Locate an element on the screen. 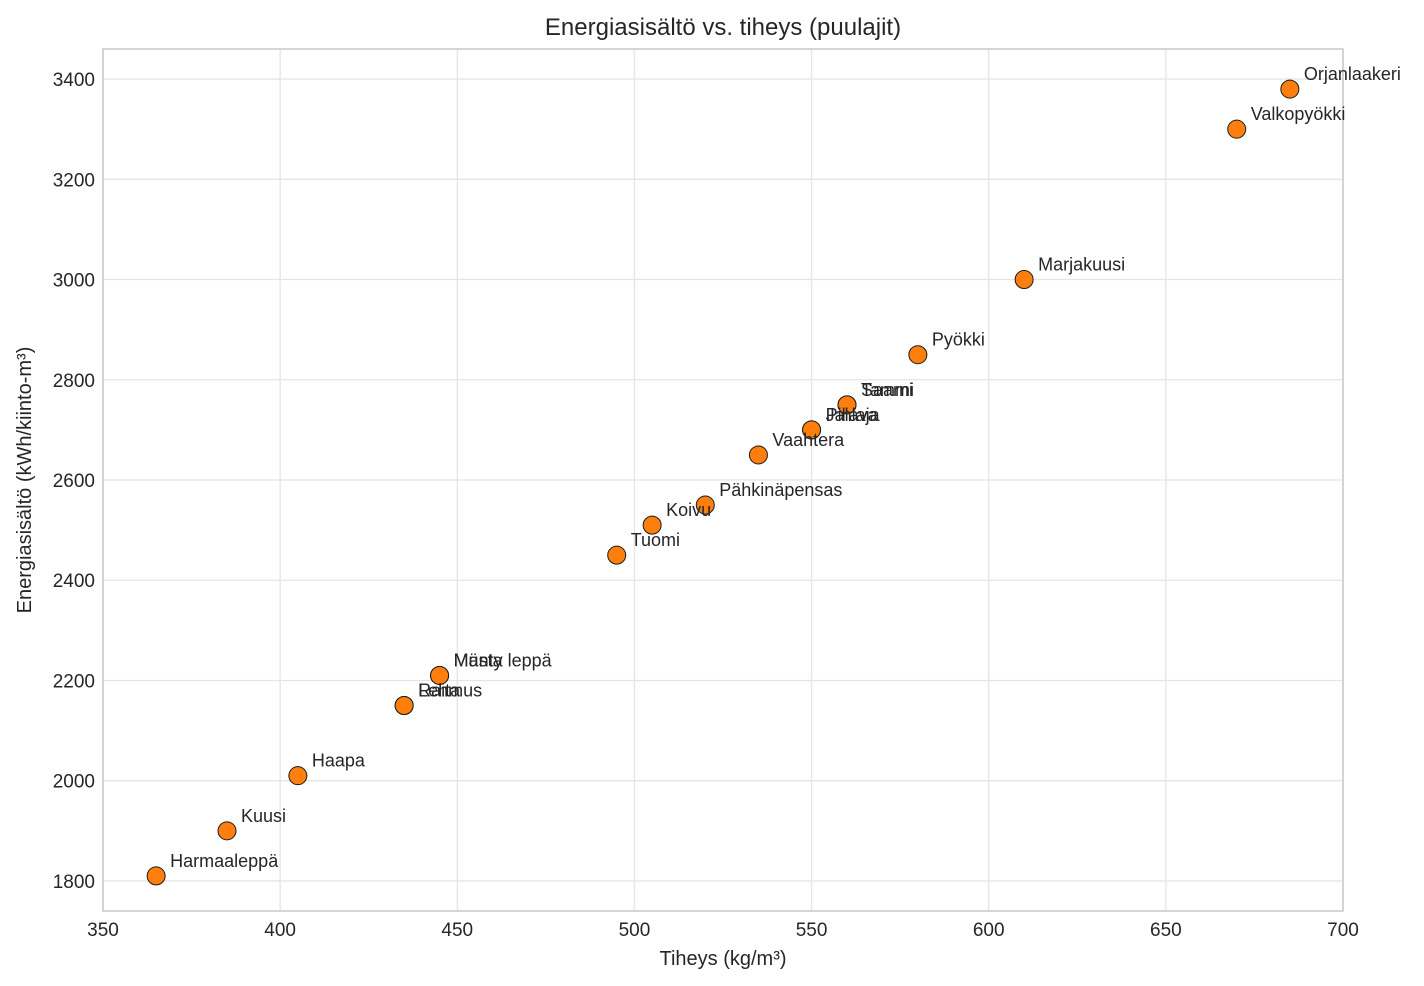 Image resolution: width=1424 pixels, height=986 pixels. data-point-label: Pihlaja is located at coordinates (853, 415).